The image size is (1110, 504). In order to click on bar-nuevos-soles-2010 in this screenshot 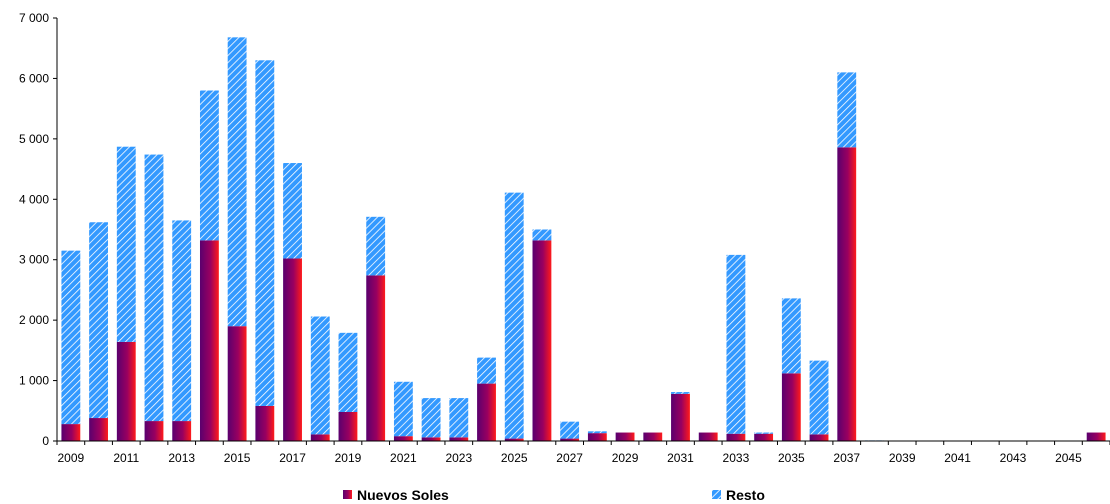, I will do `click(98, 429)`.